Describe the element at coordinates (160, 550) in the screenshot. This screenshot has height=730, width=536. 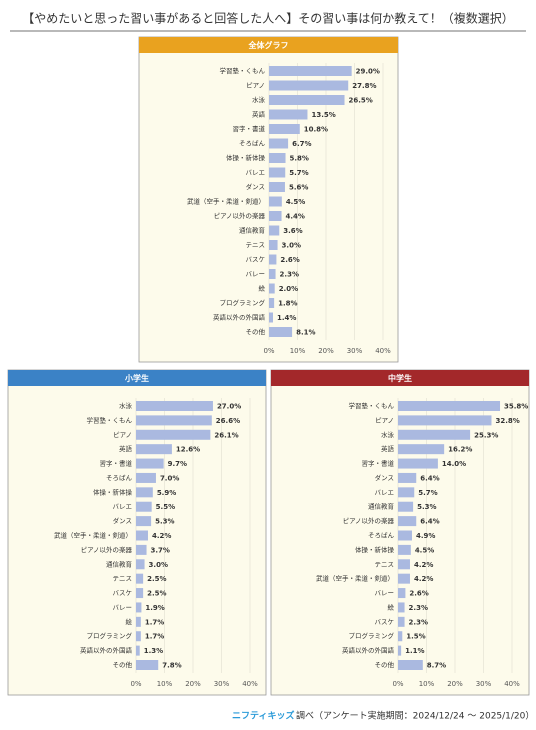
I see `value-label: 3.7%` at that location.